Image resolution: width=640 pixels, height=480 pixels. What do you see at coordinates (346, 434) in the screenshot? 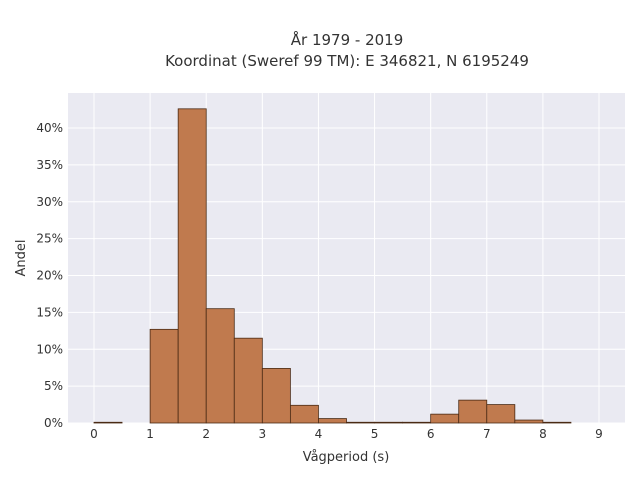
I see `x-axis-ticks: 0 1 2 3 4 5 6 7 8 9` at bounding box center [346, 434].